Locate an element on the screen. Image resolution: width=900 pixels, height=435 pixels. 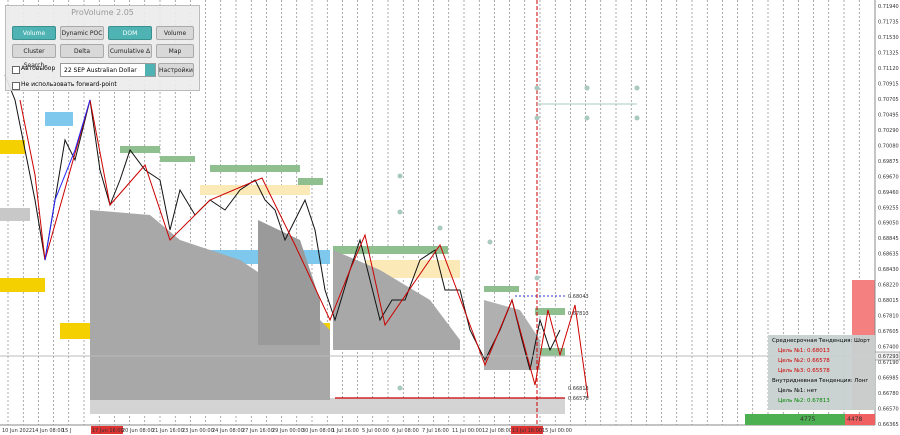
price-label: 0.68635 is located at coordinates (888, 255).